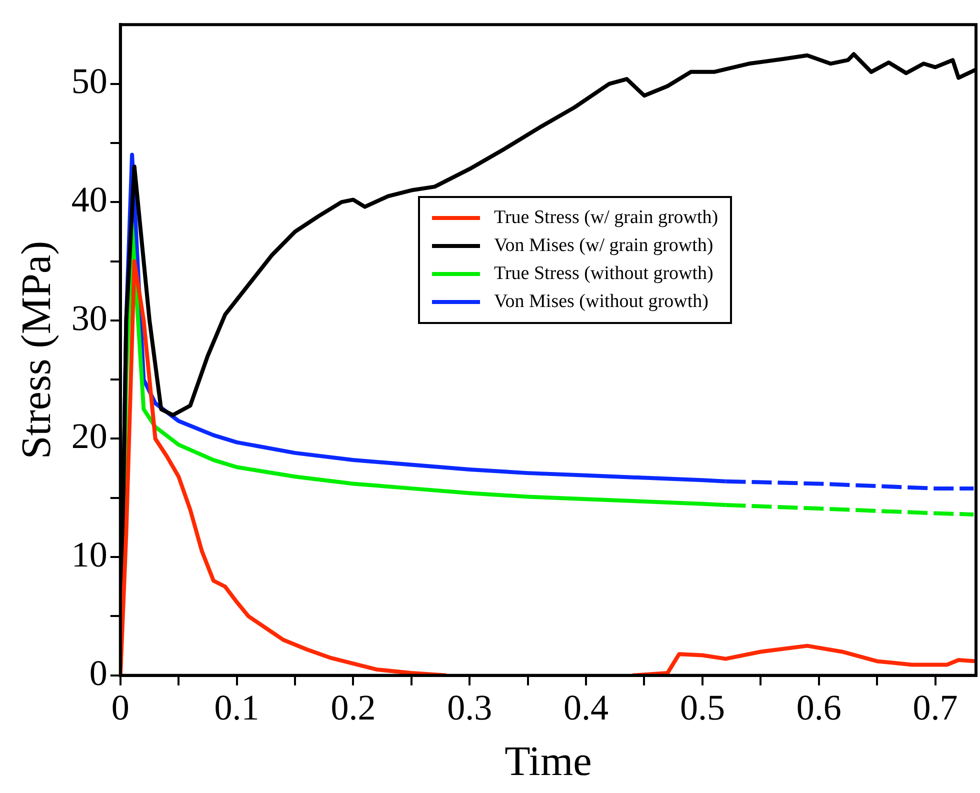  What do you see at coordinates (604, 274) in the screenshot?
I see `legend-label: True Stress (without growth)` at bounding box center [604, 274].